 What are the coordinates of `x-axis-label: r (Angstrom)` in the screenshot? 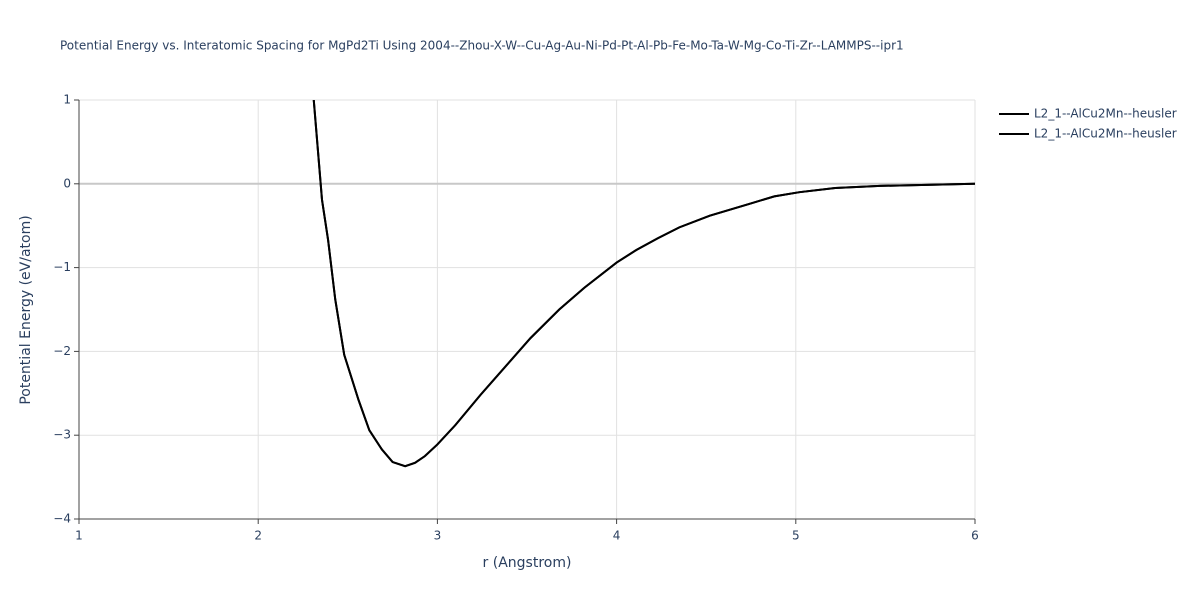 It's located at (527, 563).